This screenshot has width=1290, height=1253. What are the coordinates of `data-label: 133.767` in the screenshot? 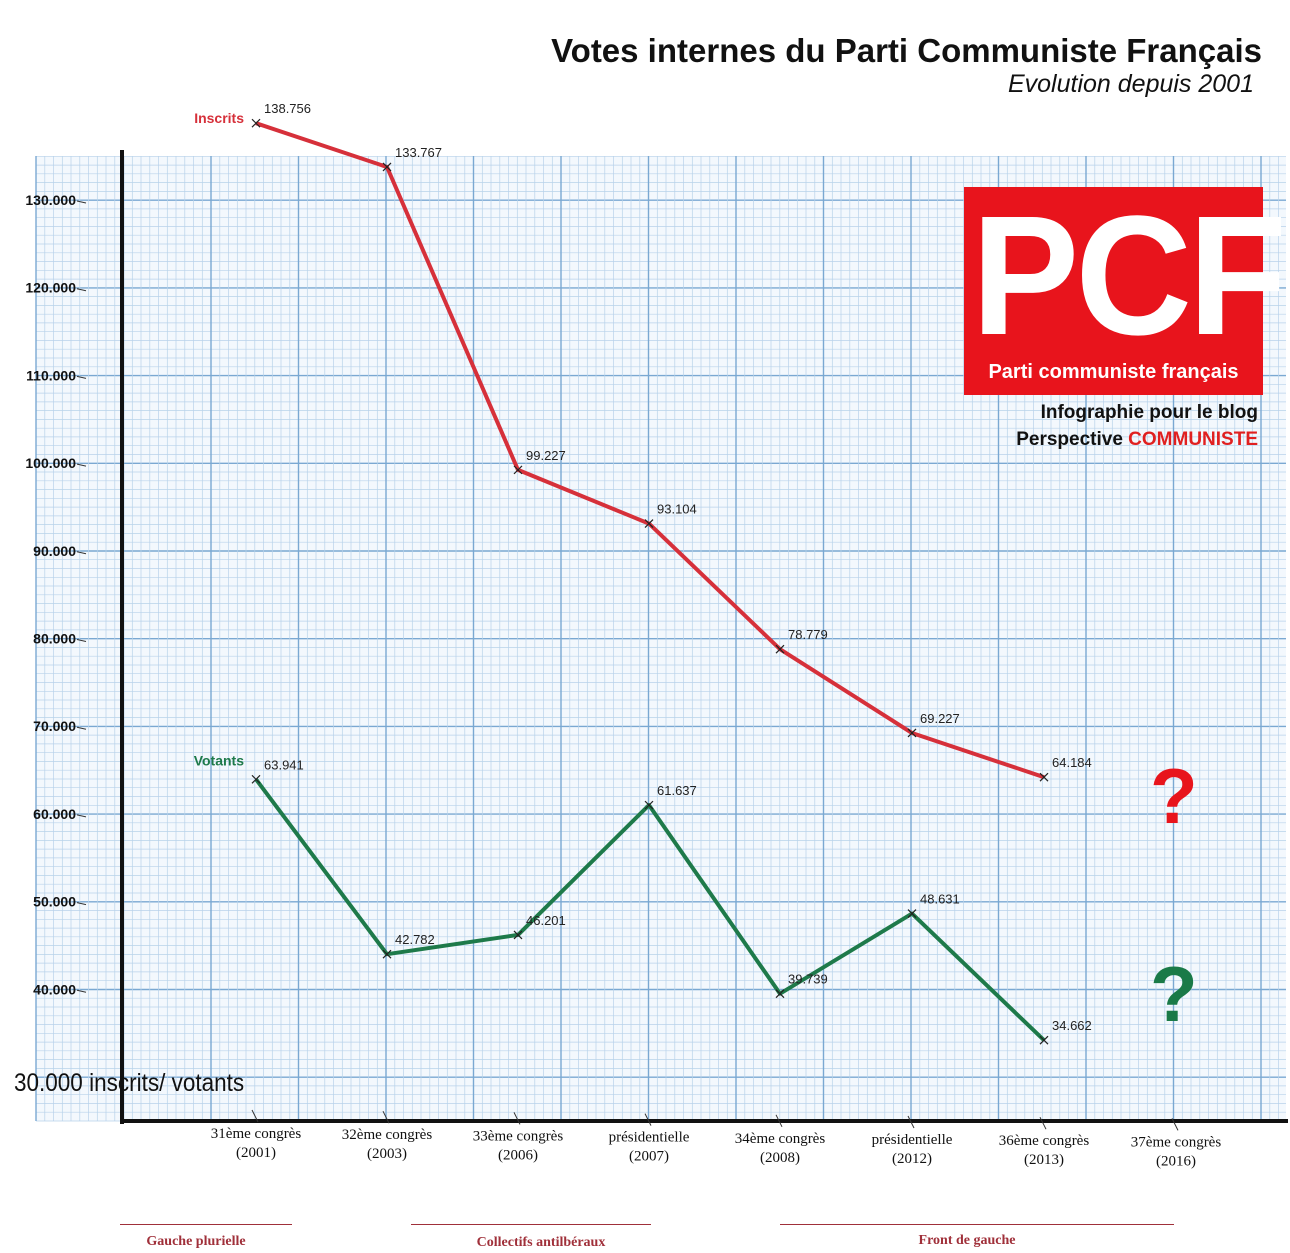 It's located at (418, 152).